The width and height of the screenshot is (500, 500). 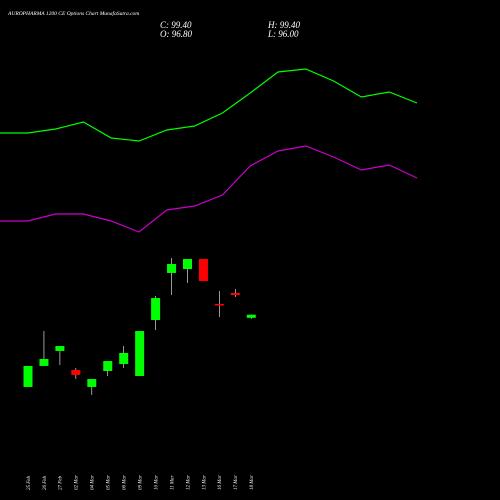 I want to click on x-tick-label: 16 Mar, so click(x=220, y=482).